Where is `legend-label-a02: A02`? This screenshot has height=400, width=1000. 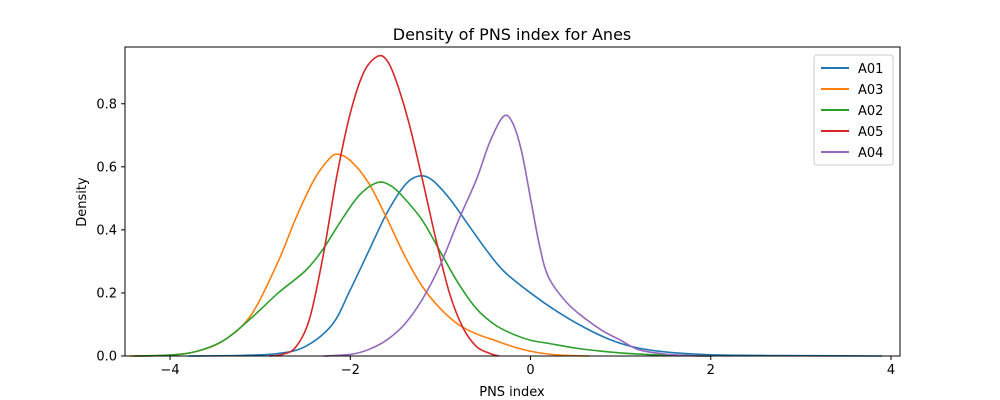 legend-label-a02: A02 is located at coordinates (870, 111).